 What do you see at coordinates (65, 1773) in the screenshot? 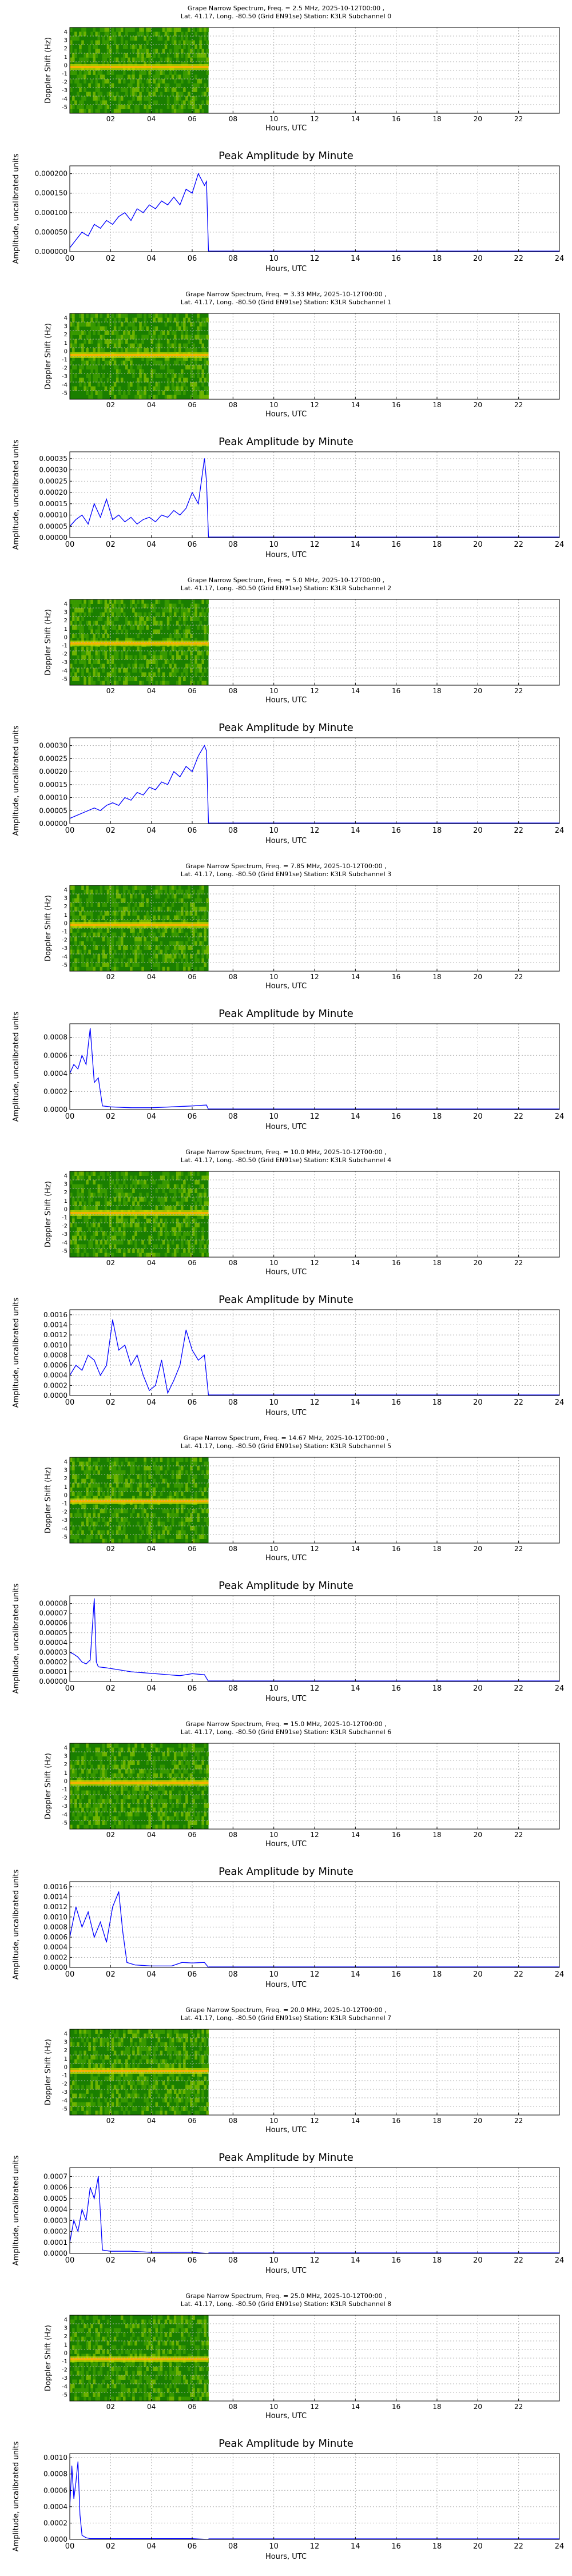
I see `spectrum-ytick-label: 1` at bounding box center [65, 1773].